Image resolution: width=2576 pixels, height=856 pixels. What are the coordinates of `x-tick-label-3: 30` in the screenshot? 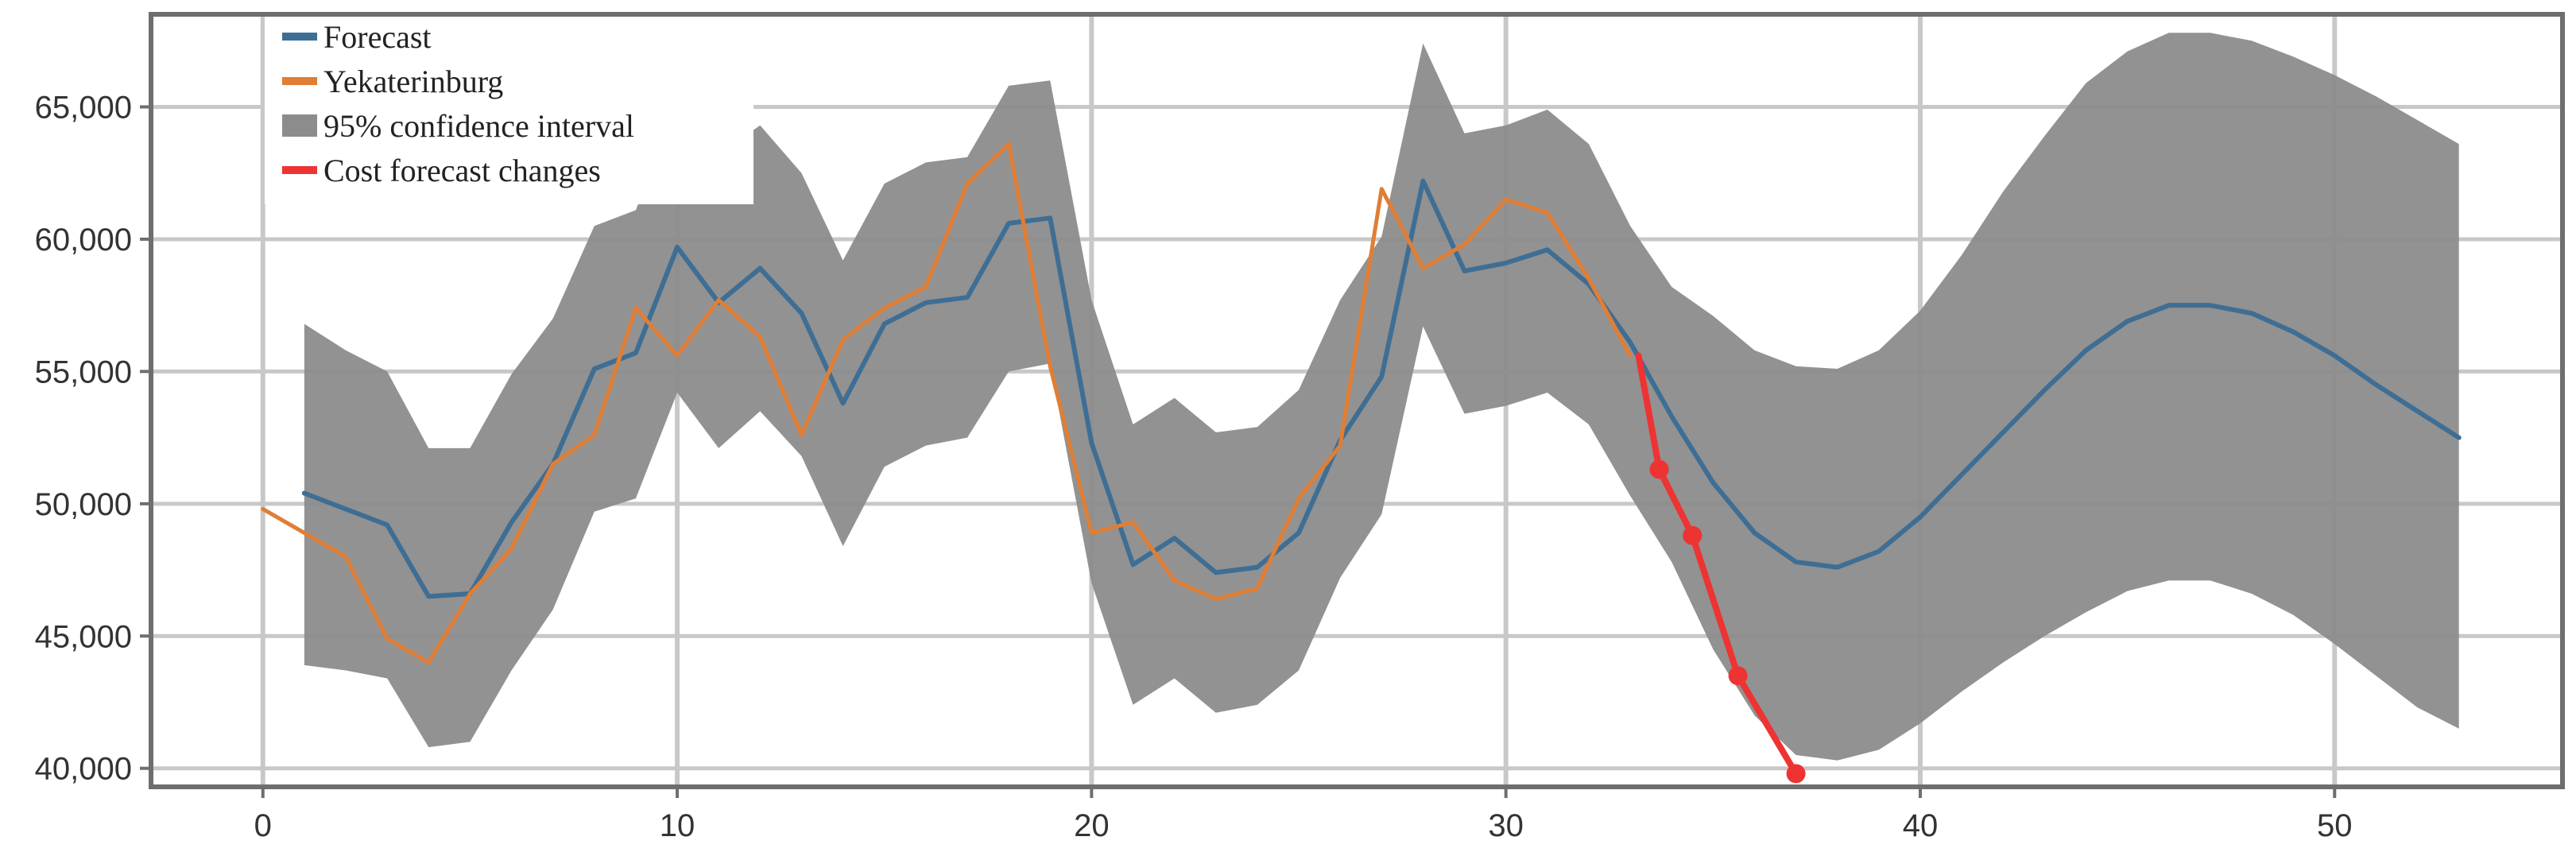 It's located at (1506, 825).